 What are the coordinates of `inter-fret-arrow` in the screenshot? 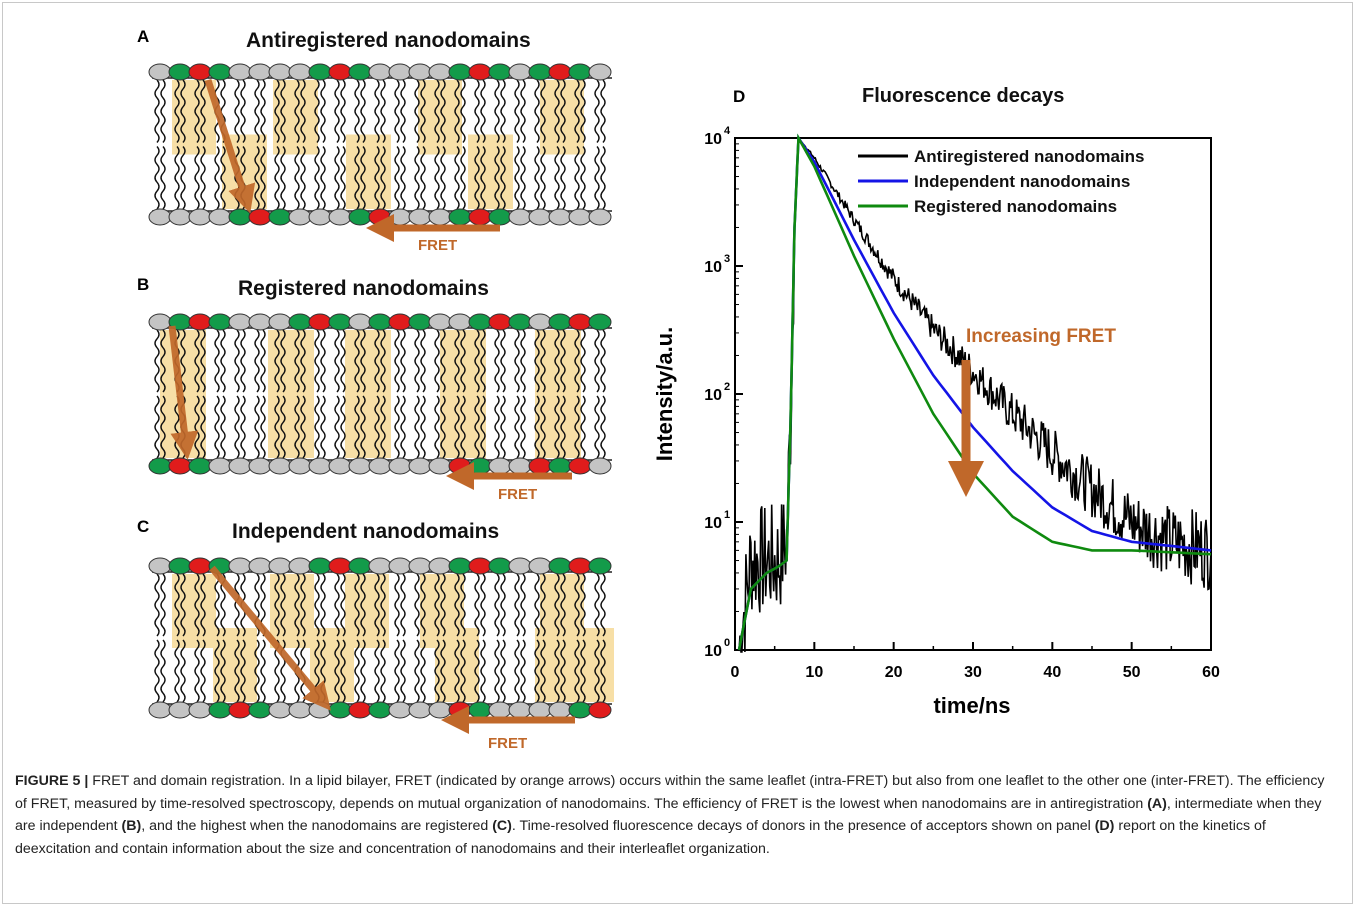 It's located at (270, 638).